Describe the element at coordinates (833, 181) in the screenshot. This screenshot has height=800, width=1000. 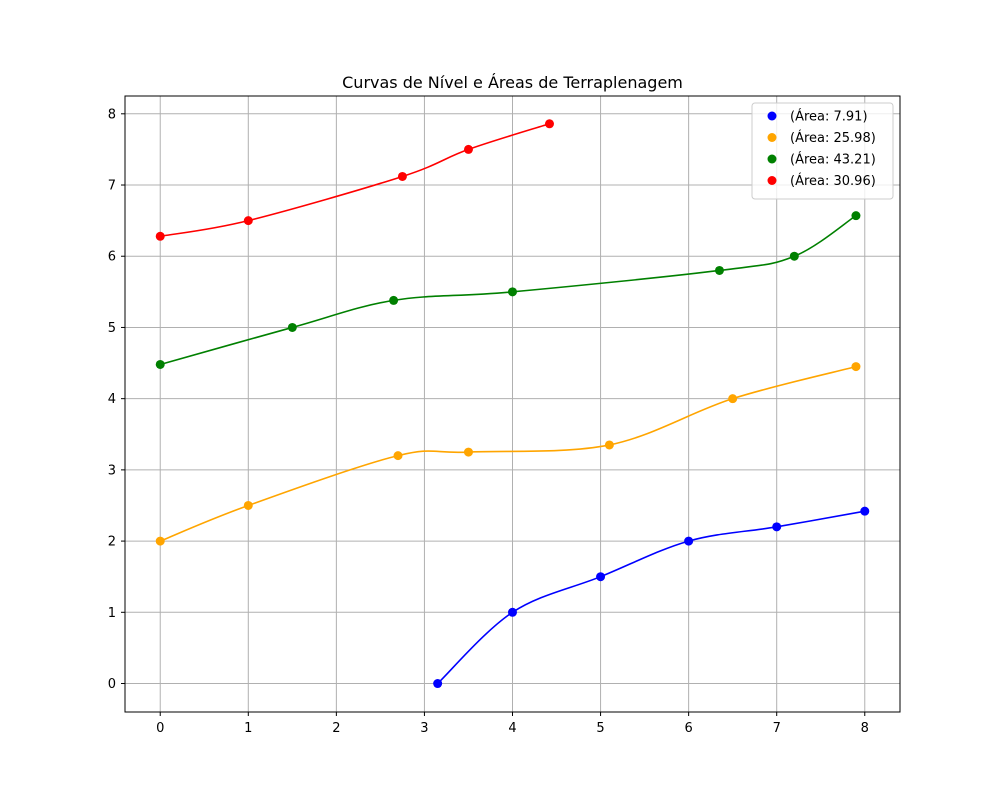
I see `legend-label-3: (Área: 30.96)` at that location.